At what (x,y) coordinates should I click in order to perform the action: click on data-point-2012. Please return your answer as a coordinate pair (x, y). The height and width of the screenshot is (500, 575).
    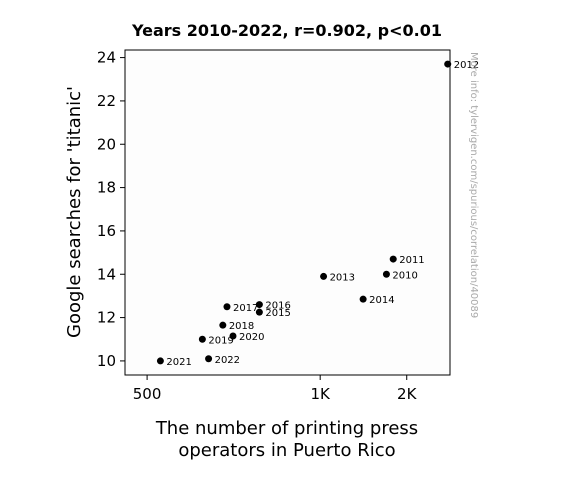
    Looking at the image, I should click on (448, 64).